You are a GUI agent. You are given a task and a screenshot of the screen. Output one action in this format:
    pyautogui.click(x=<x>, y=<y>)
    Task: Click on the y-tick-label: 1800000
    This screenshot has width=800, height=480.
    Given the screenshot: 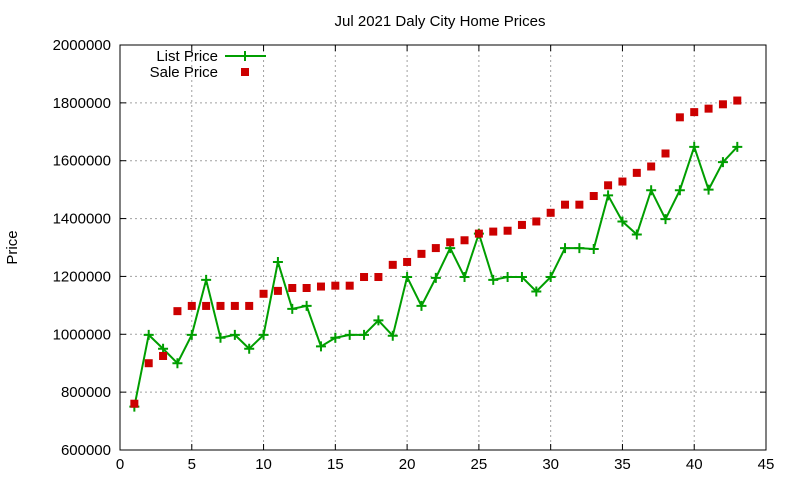 What is the action you would take?
    pyautogui.click(x=82, y=103)
    